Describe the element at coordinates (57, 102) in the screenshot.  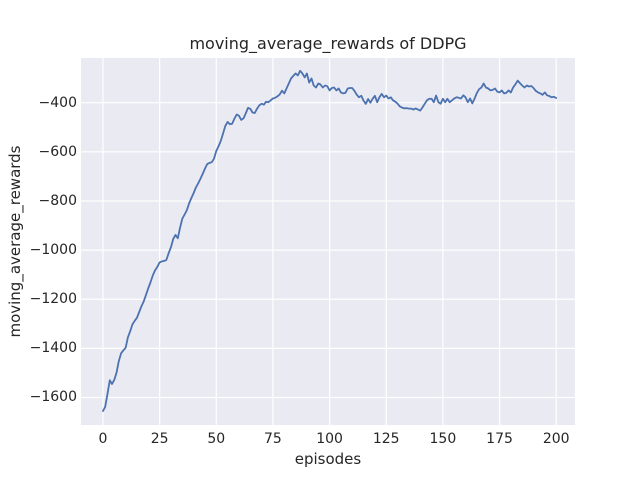
I see `y-tick-label: −400` at that location.